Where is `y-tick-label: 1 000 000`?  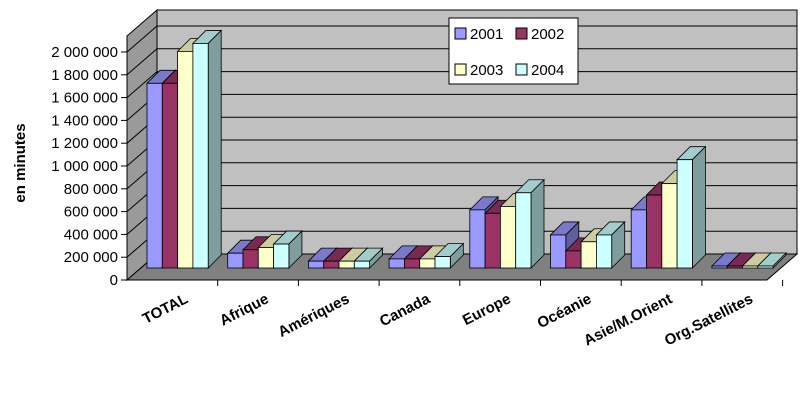 y-tick-label: 1 000 000 is located at coordinates (84, 166).